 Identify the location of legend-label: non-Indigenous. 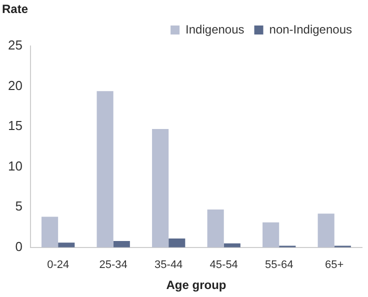
(310, 29).